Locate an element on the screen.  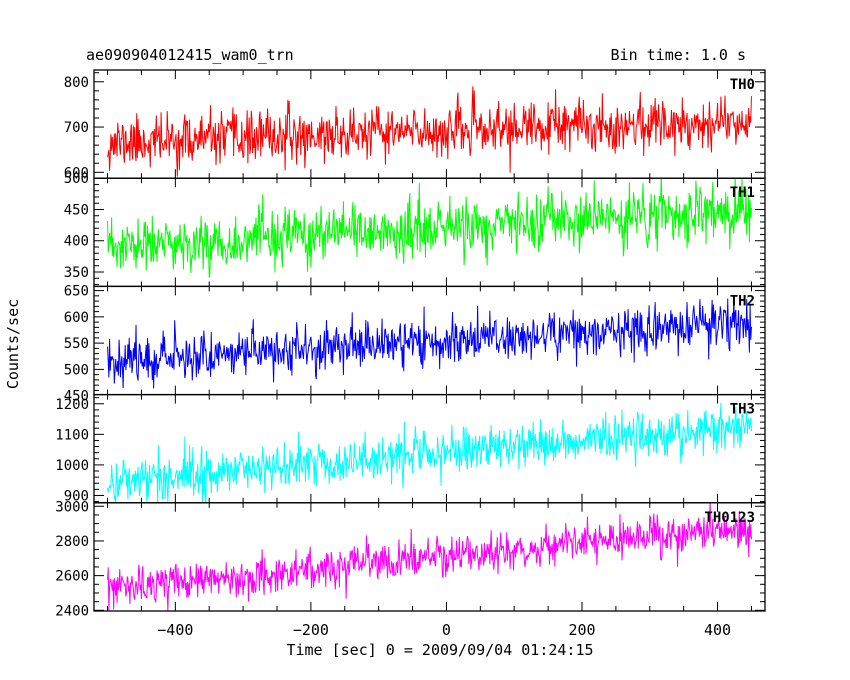
series-line-th3 is located at coordinates (429, 452).